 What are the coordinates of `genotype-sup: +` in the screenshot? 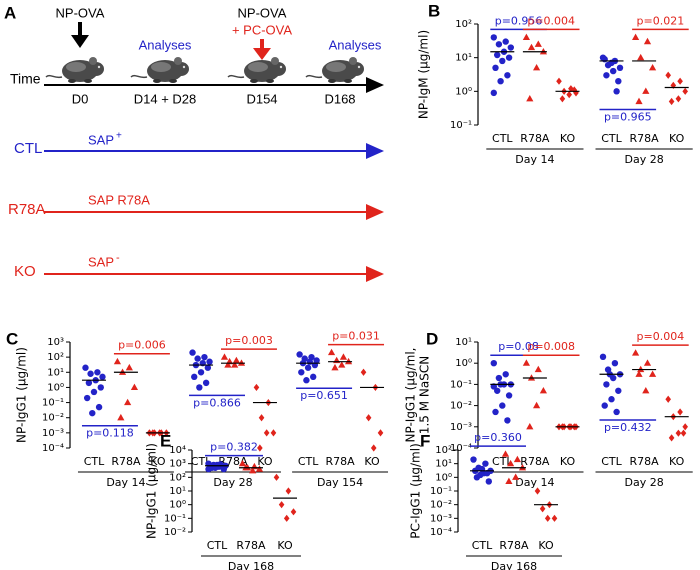 It's located at (119, 136).